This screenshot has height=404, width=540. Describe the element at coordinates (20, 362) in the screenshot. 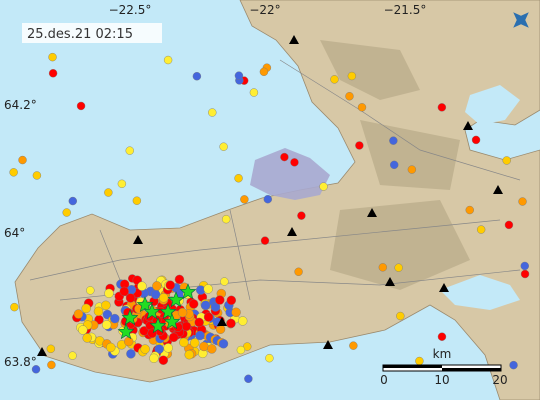

I see `latitude-label: 63.8°` at that location.